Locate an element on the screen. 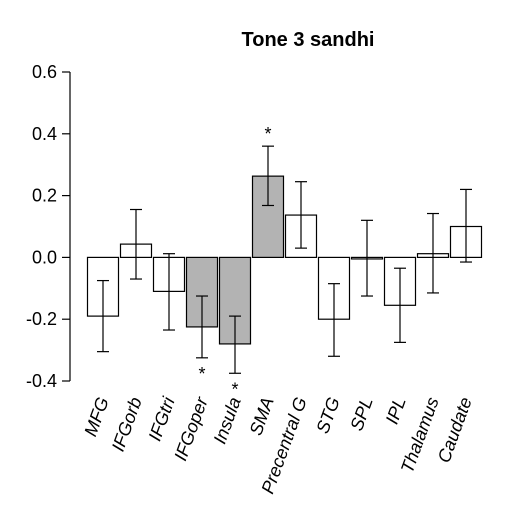 The height and width of the screenshot is (528, 525). y-tick-label: 0.4 is located at coordinates (44, 134).